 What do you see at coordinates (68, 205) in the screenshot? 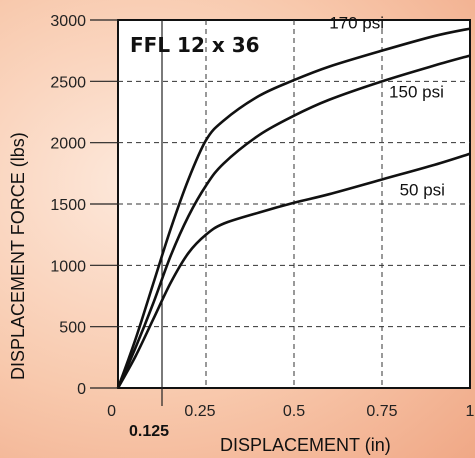
I see `y-tick-label: 1500` at bounding box center [68, 205].